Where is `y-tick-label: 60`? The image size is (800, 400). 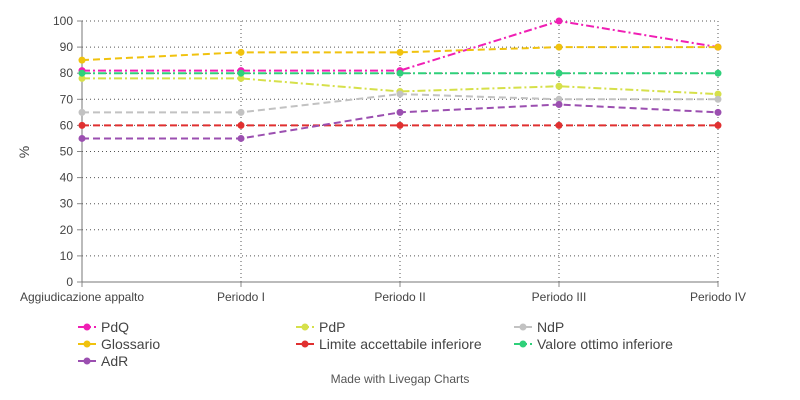 y-tick-label: 60 is located at coordinates (67, 125).